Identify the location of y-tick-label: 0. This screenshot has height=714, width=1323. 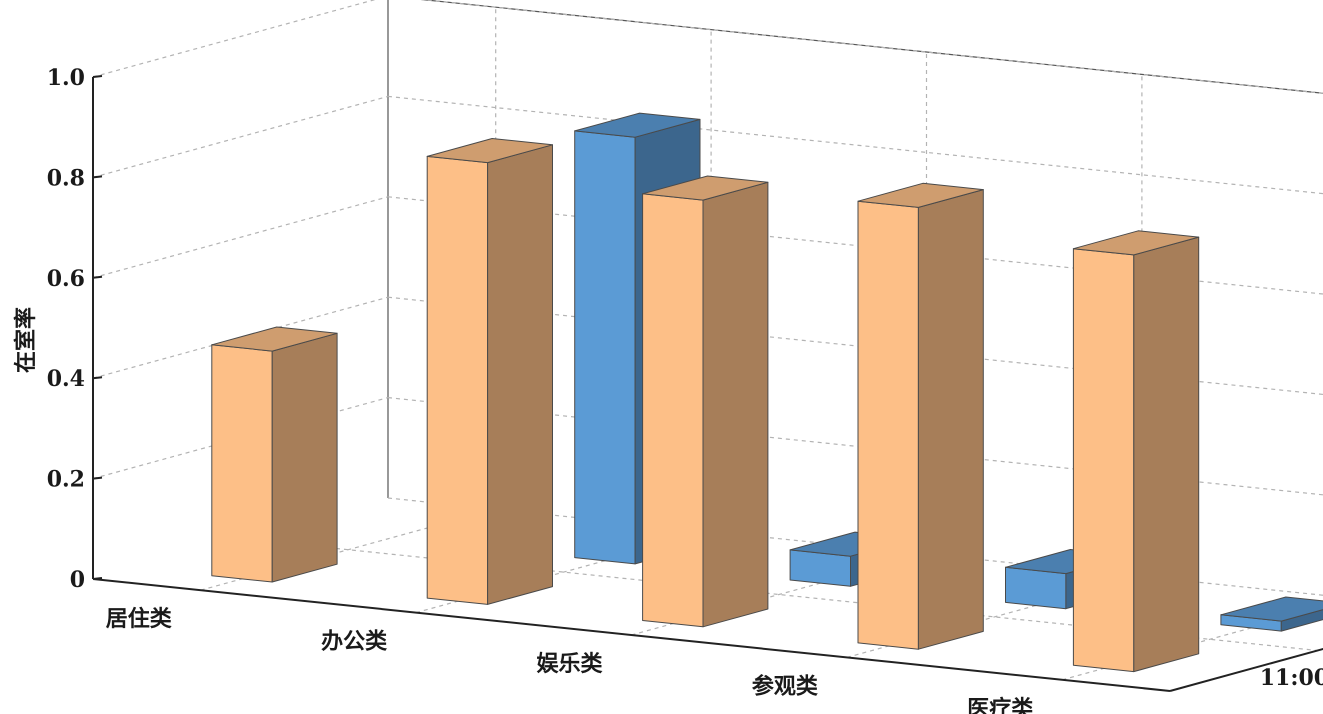
(77, 580).